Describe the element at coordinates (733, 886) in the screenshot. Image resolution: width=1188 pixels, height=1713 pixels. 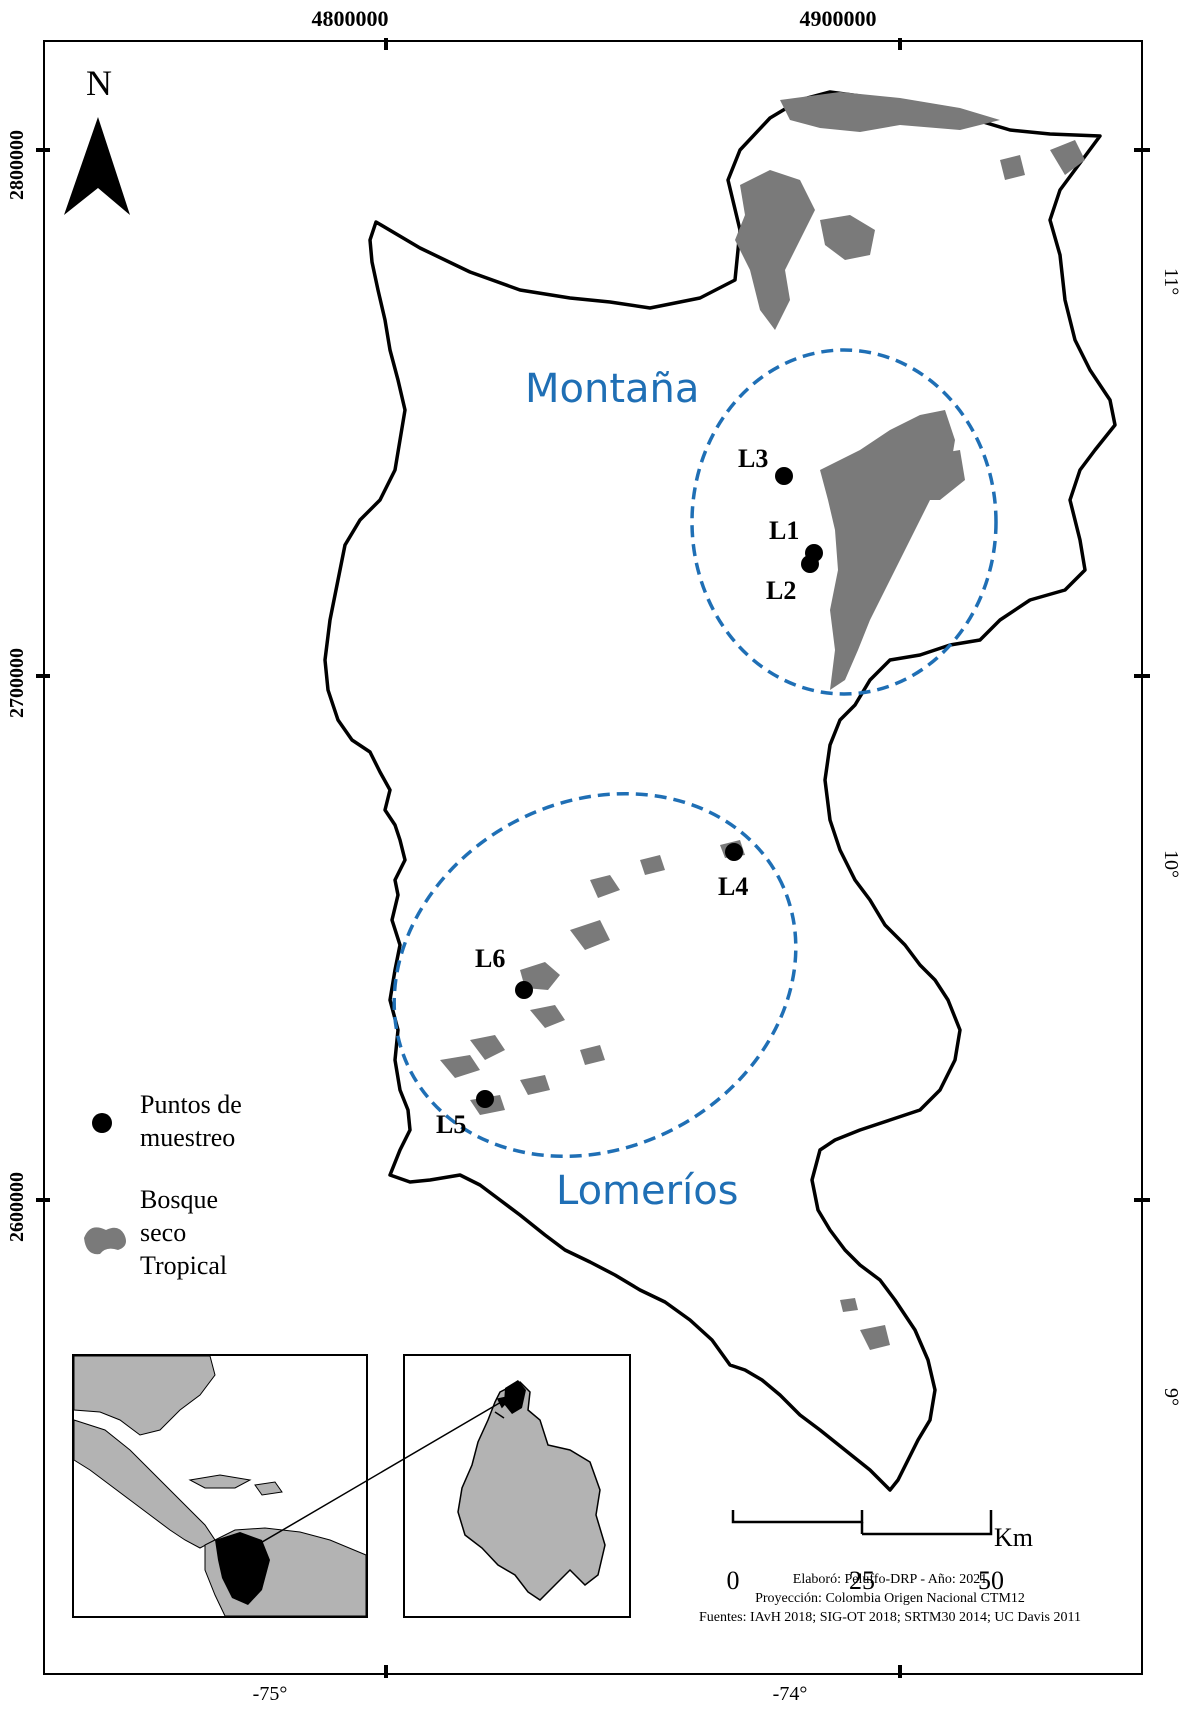
I see `point-label-l4: L4` at that location.